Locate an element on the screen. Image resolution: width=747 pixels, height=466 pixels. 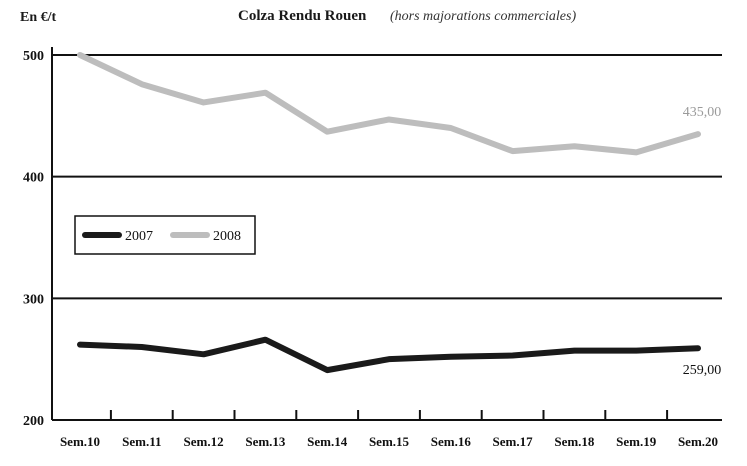
legend-label-2007: 2007 is located at coordinates (139, 236).